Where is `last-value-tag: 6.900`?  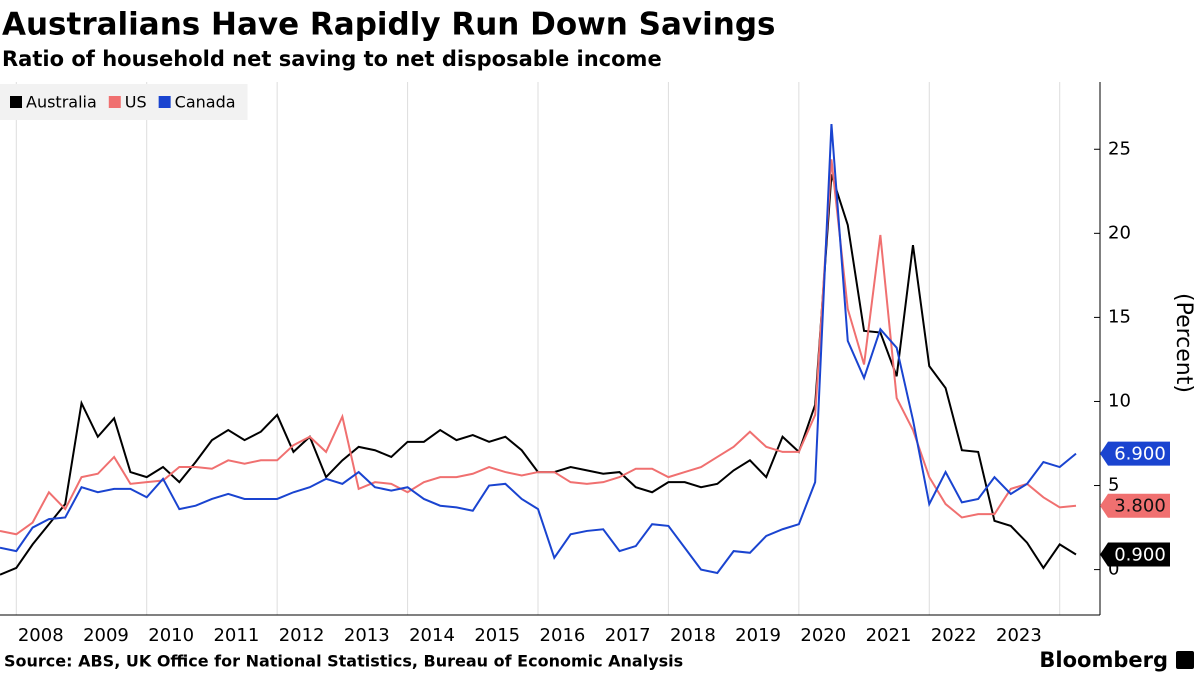
last-value-tag: 6.900 is located at coordinates (1135, 453).